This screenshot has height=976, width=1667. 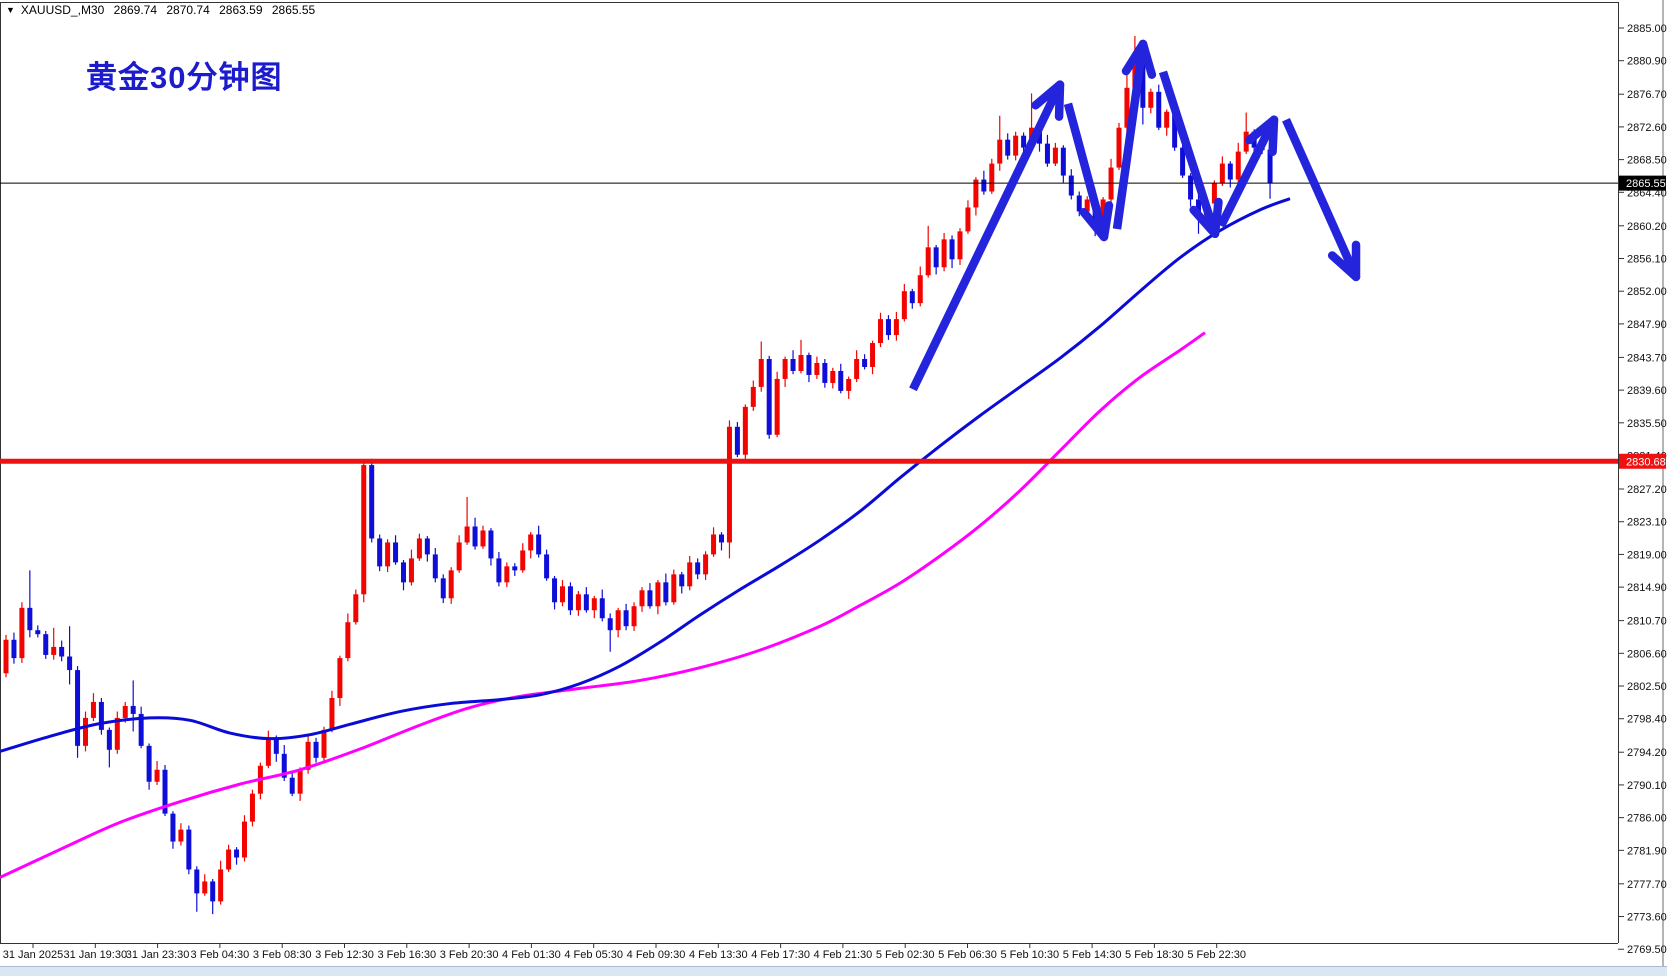 What do you see at coordinates (1646, 462) in the screenshot?
I see `svg-text: 2830.68` at bounding box center [1646, 462].